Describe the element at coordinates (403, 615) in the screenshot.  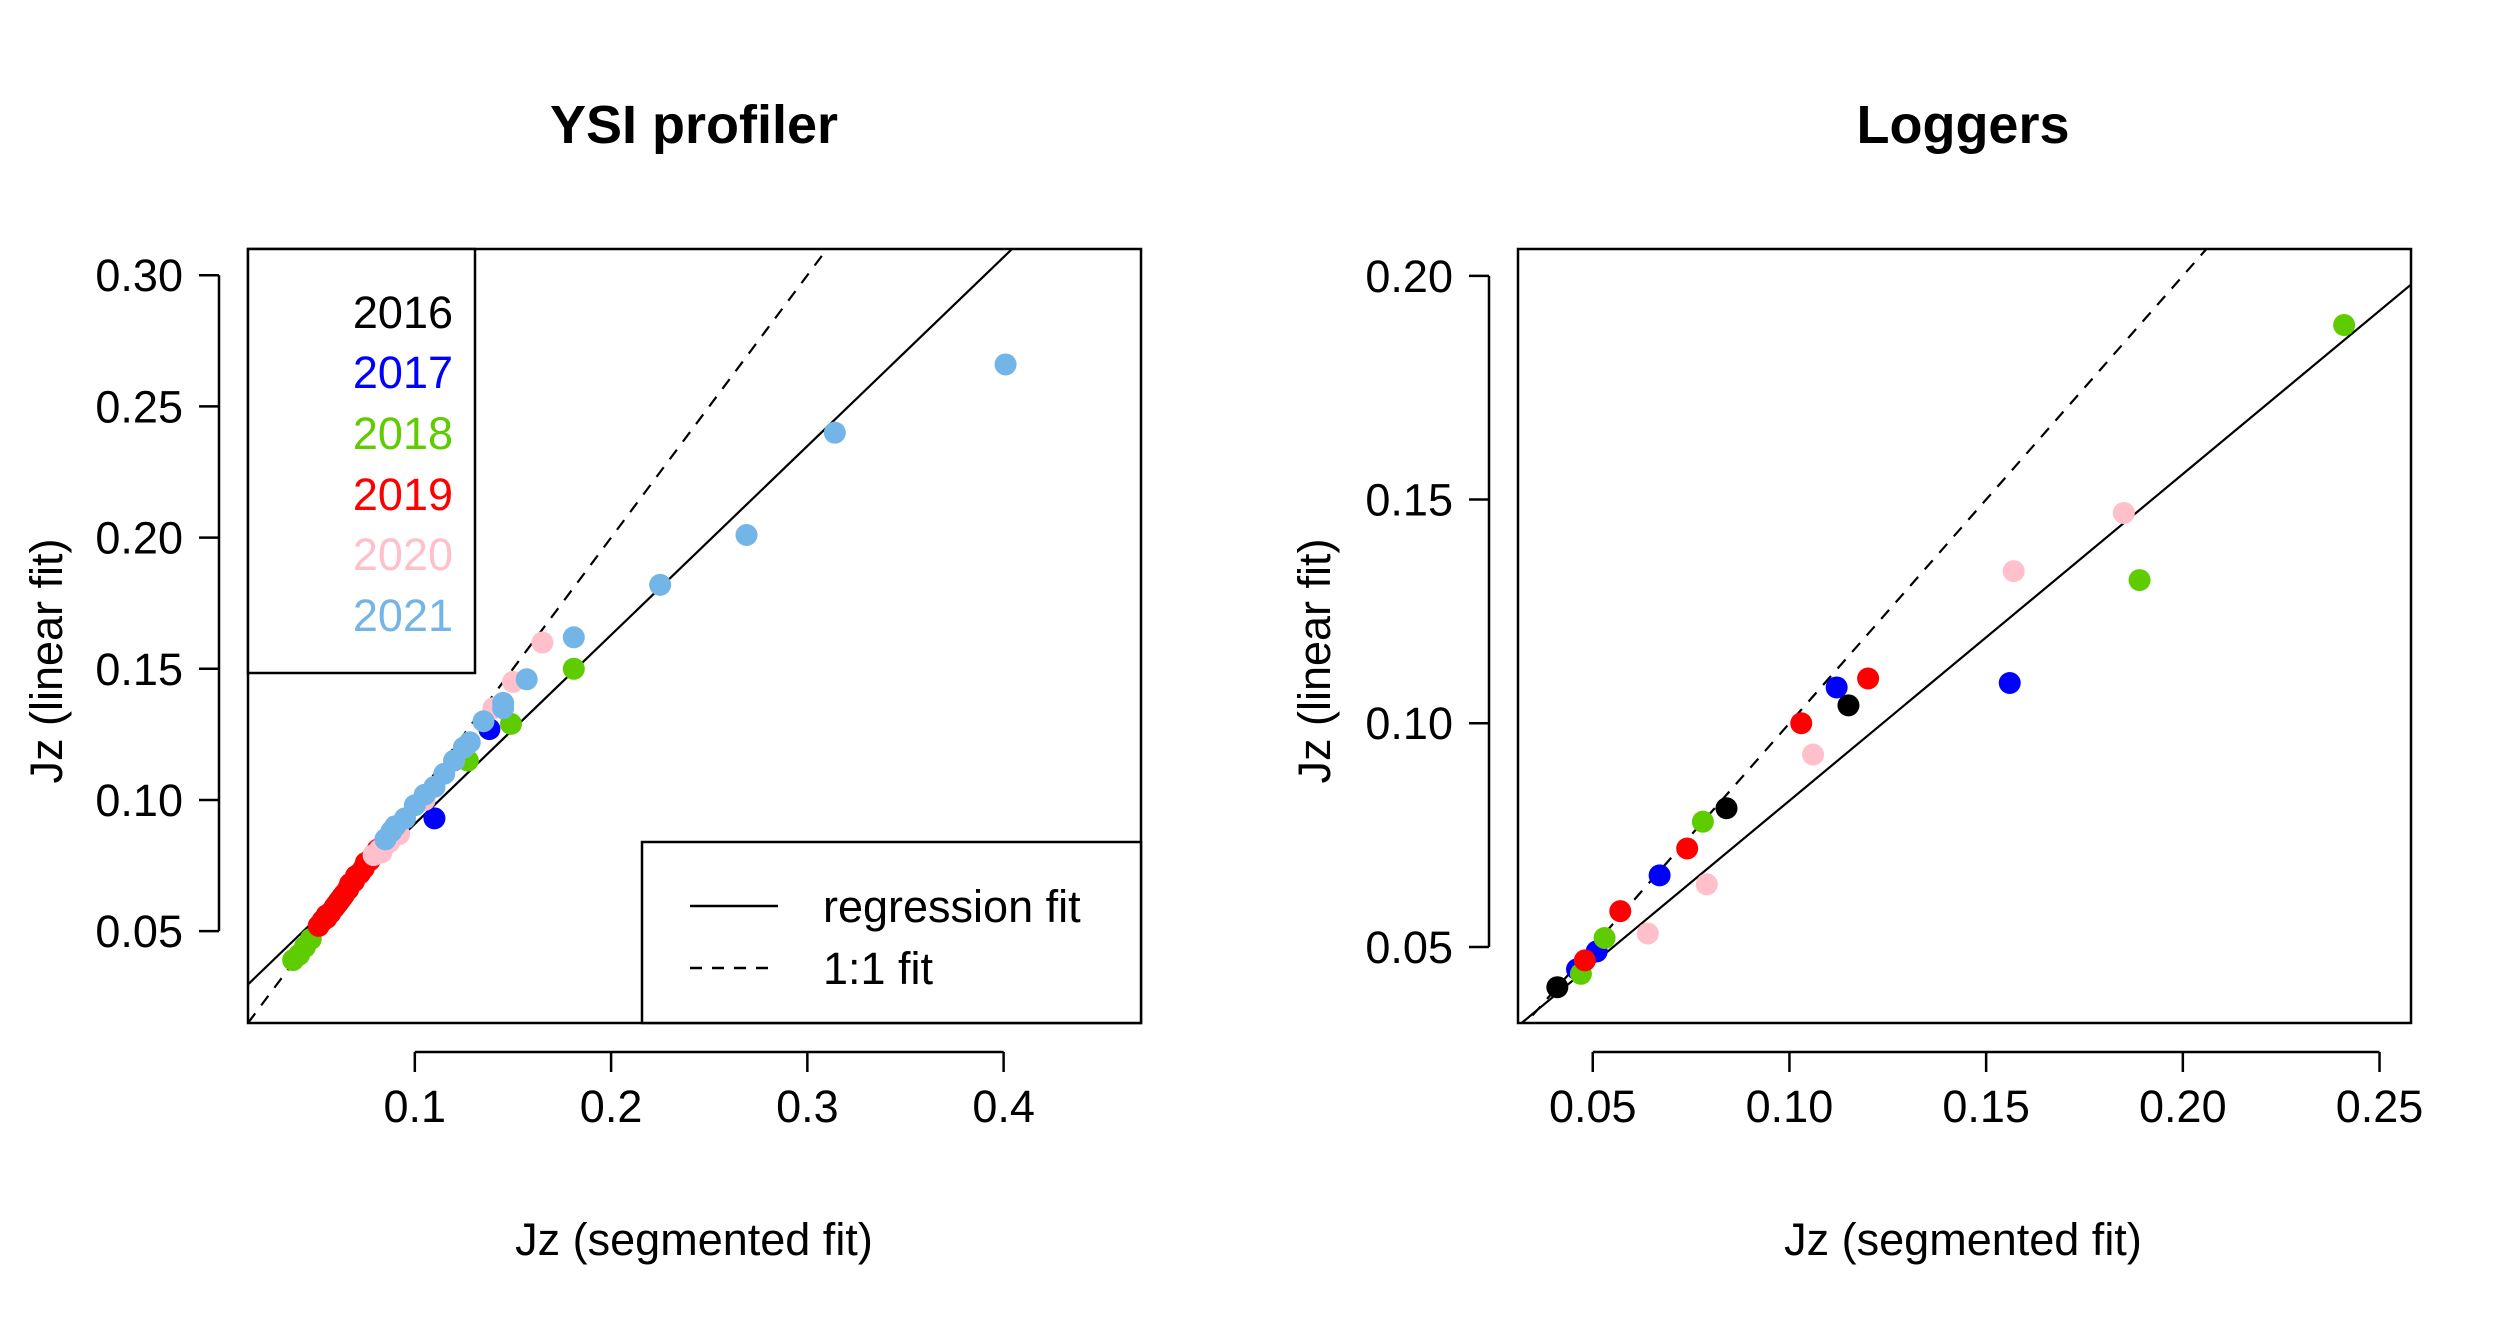
I see `legend-label-2021: 2021` at that location.